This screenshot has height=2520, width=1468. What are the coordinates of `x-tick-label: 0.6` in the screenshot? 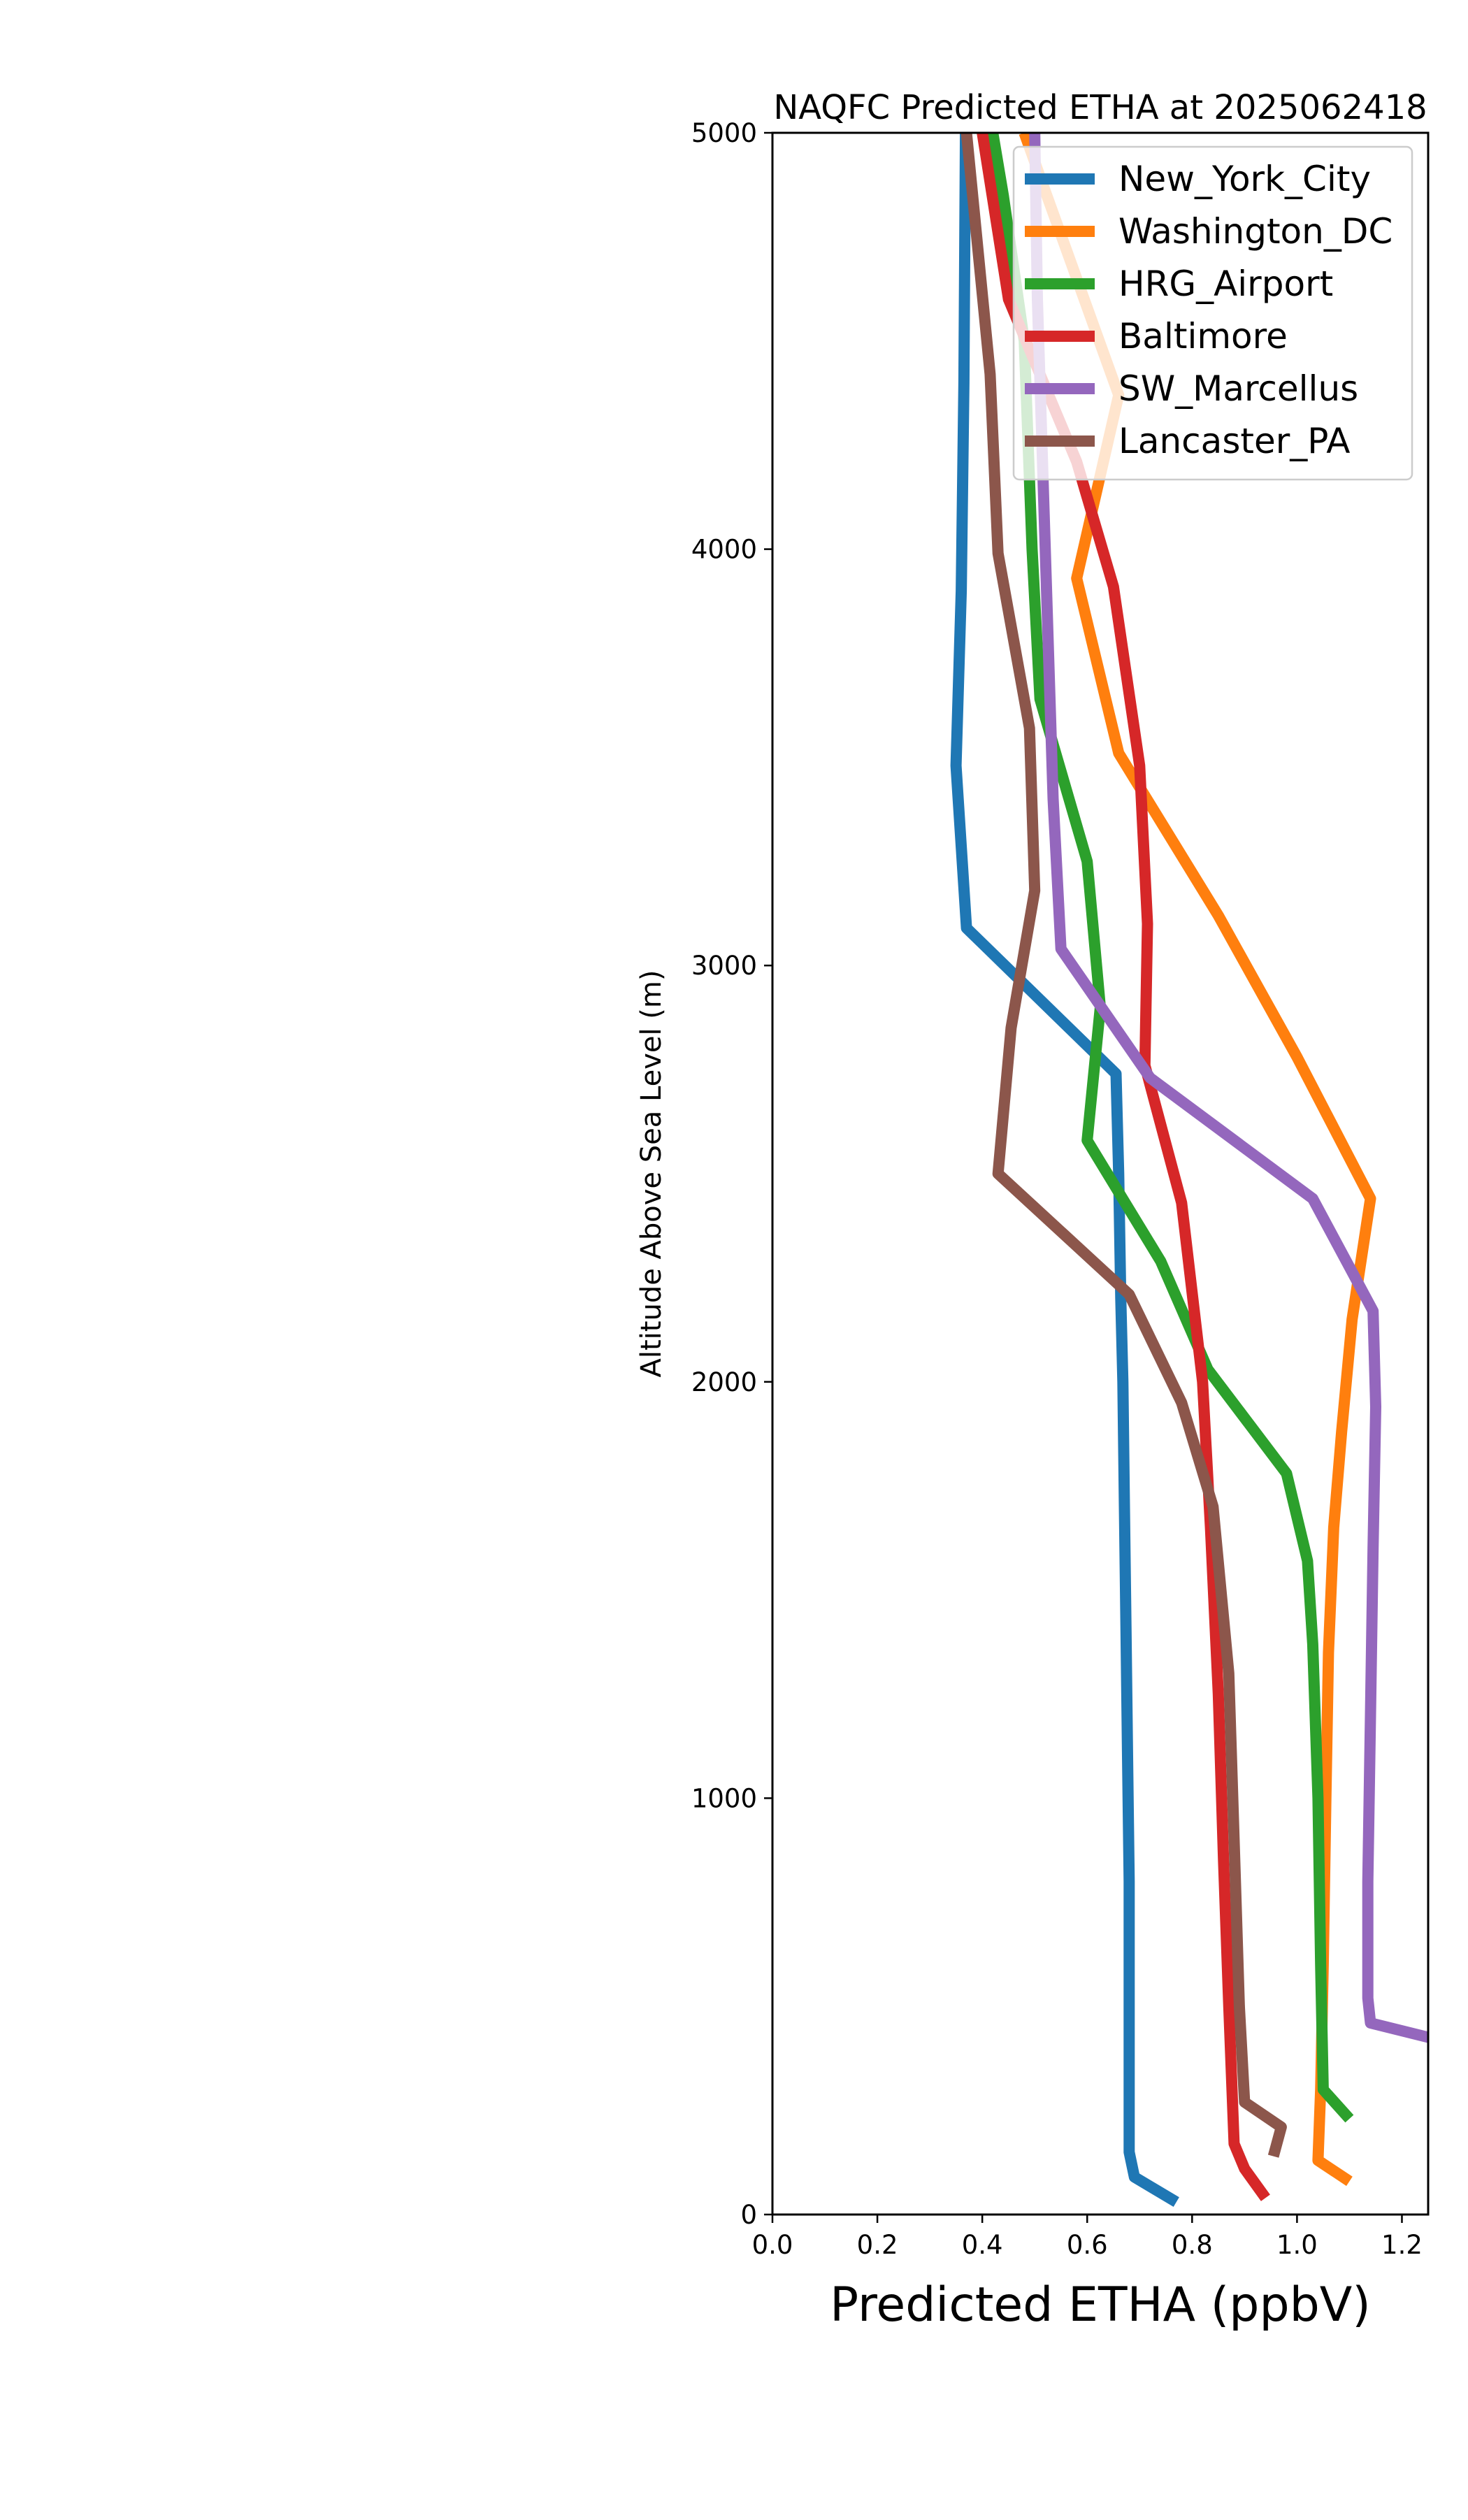 It's located at (1087, 2245).